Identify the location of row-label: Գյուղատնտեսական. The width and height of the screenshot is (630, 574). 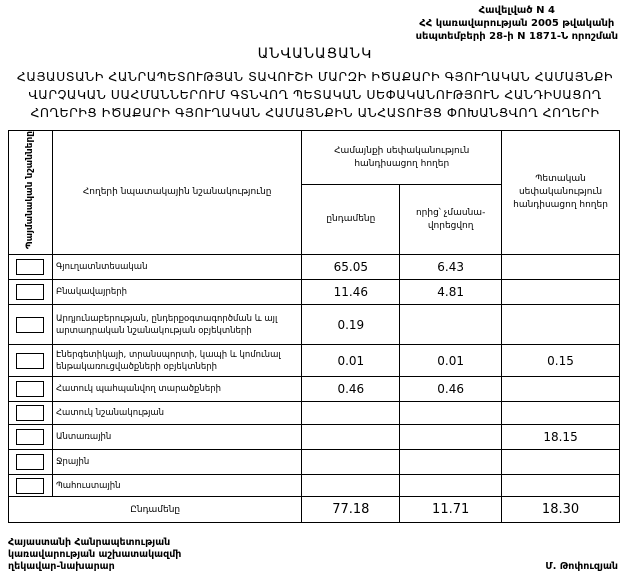
(177, 267).